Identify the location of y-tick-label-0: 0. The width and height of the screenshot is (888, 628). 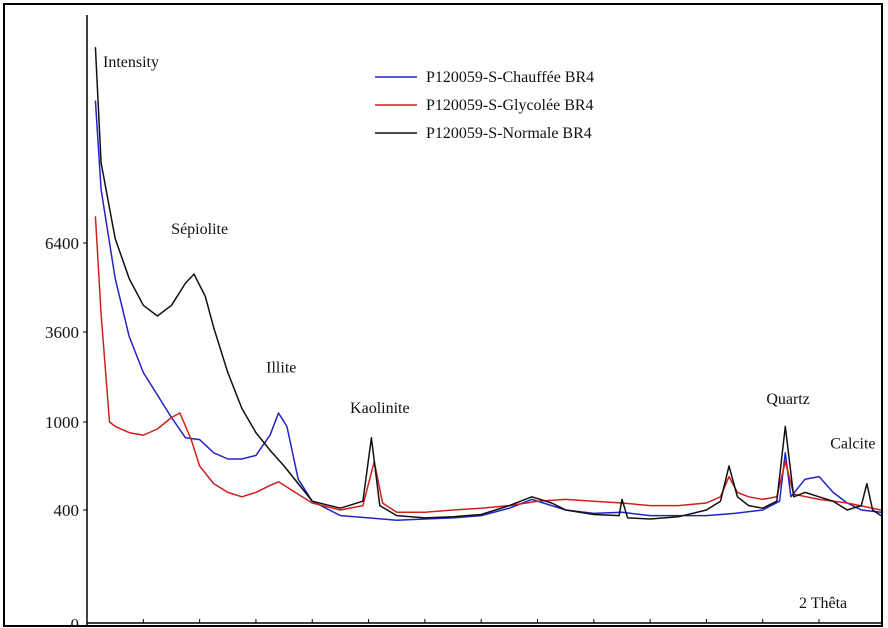
(75, 620).